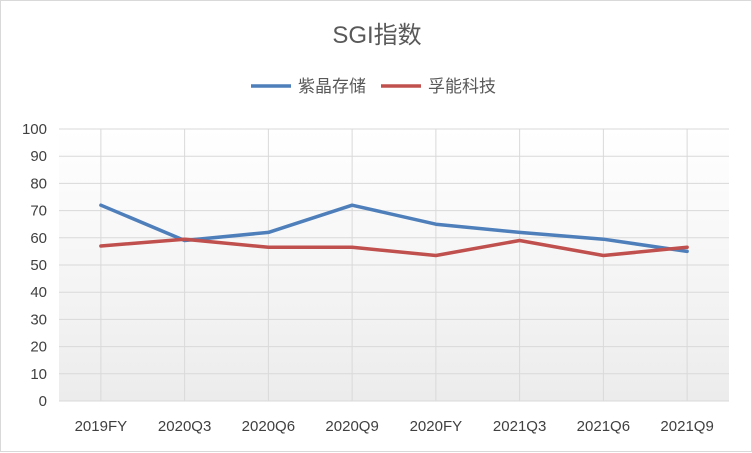  I want to click on y-tick-label: 80, so click(38, 183).